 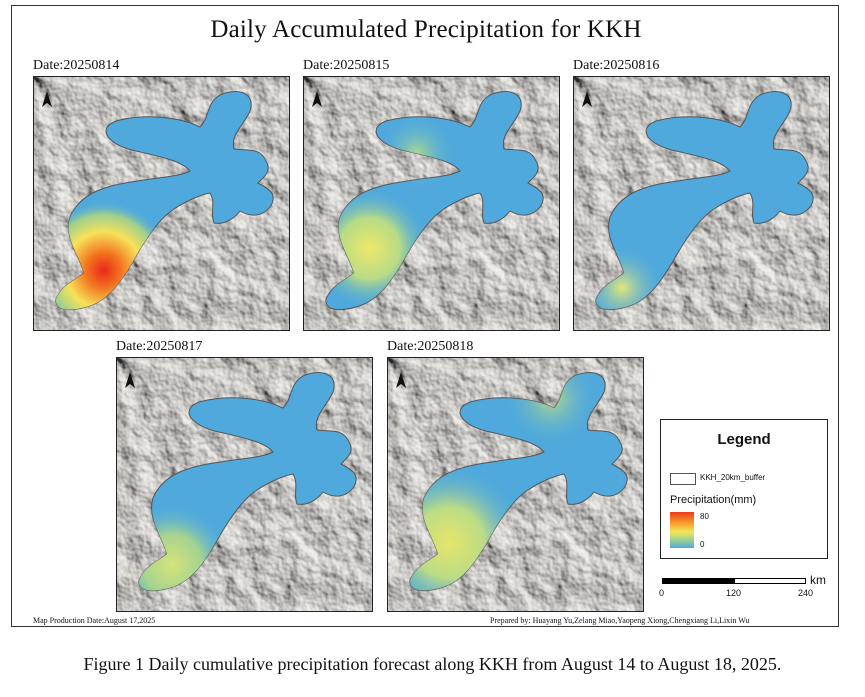 What do you see at coordinates (426, 29) in the screenshot?
I see `map-title: Daily Accumulated Precipitation for KKH` at bounding box center [426, 29].